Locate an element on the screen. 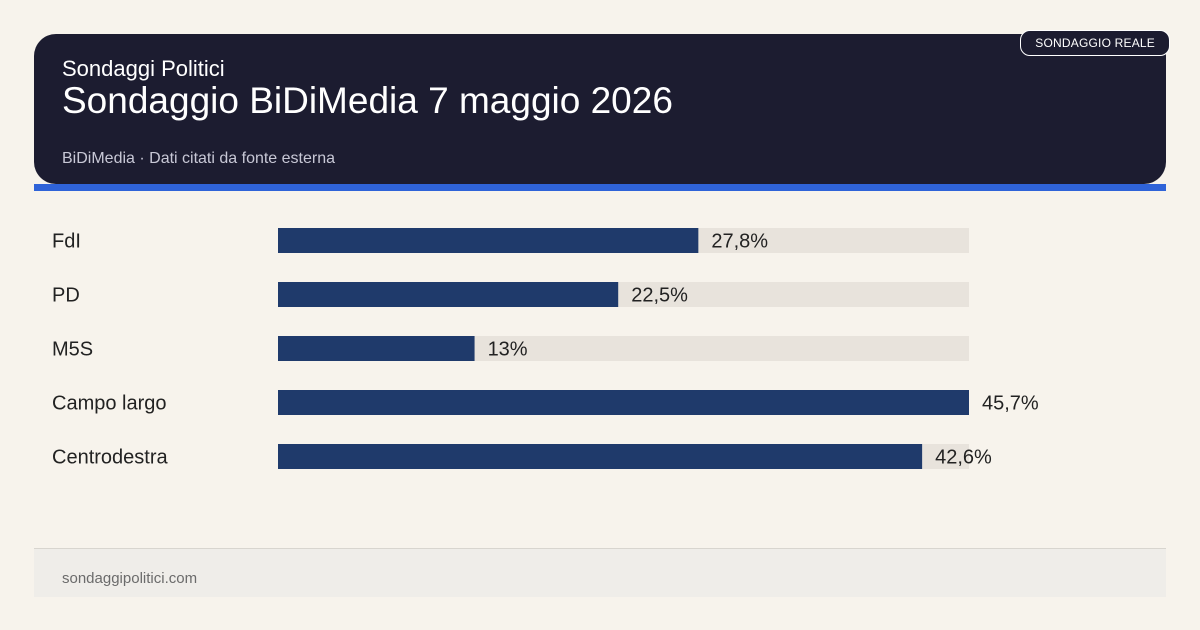 This screenshot has width=1200, height=630. value-label: 22,5% is located at coordinates (659, 296).